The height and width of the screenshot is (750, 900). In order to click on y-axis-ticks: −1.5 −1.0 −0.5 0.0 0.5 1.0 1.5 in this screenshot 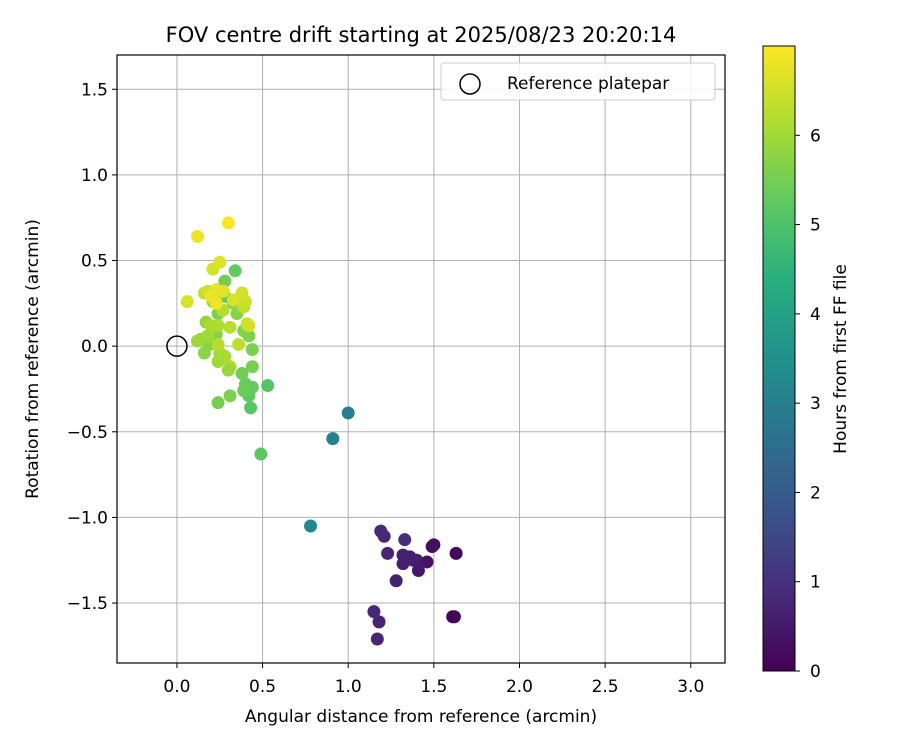, I will do `click(92, 347)`.